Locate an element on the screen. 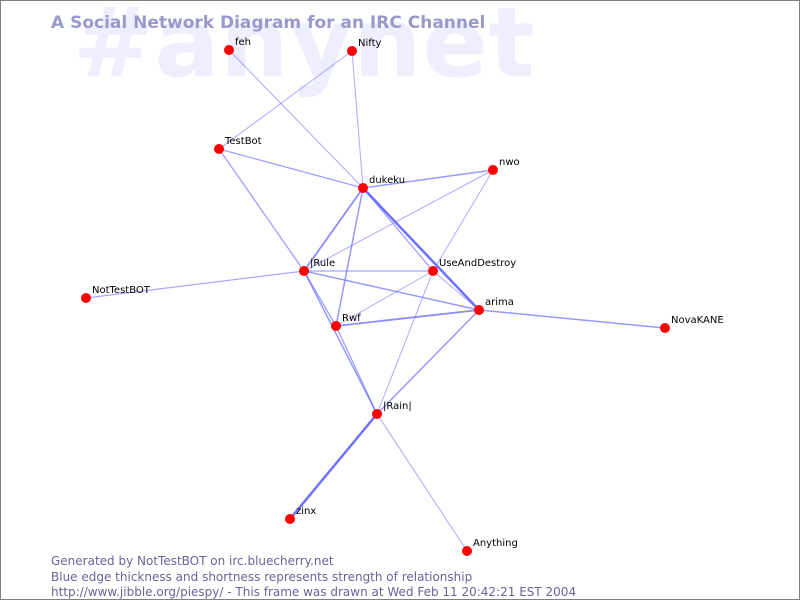  node-label: UseAndDestroy is located at coordinates (477, 263).